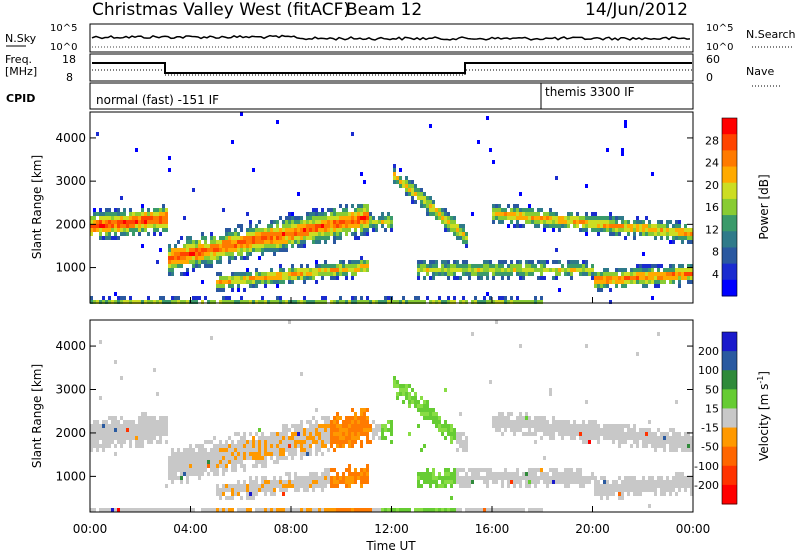 The height and width of the screenshot is (558, 800). I want to click on y-tick-label: 1000, so click(70, 476).